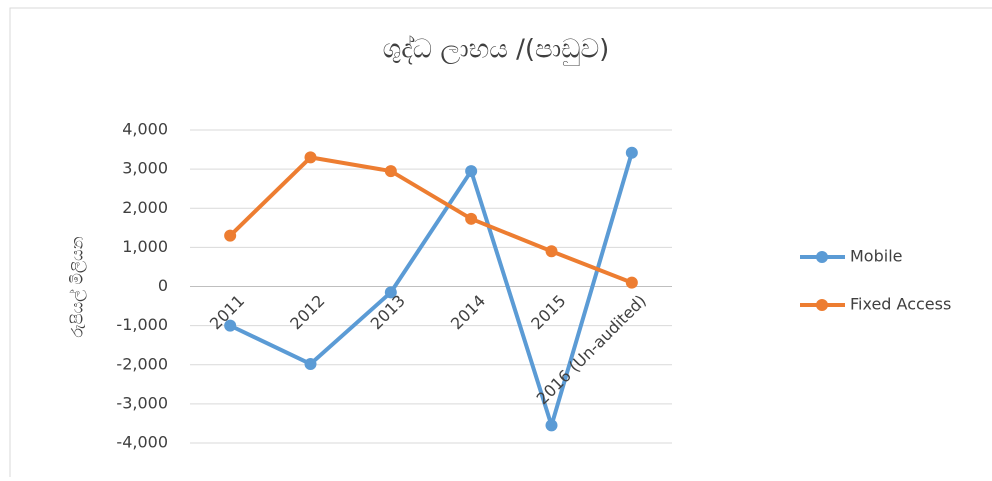  Describe the element at coordinates (307, 312) in the screenshot. I see `x-tick-label: 2012` at that location.